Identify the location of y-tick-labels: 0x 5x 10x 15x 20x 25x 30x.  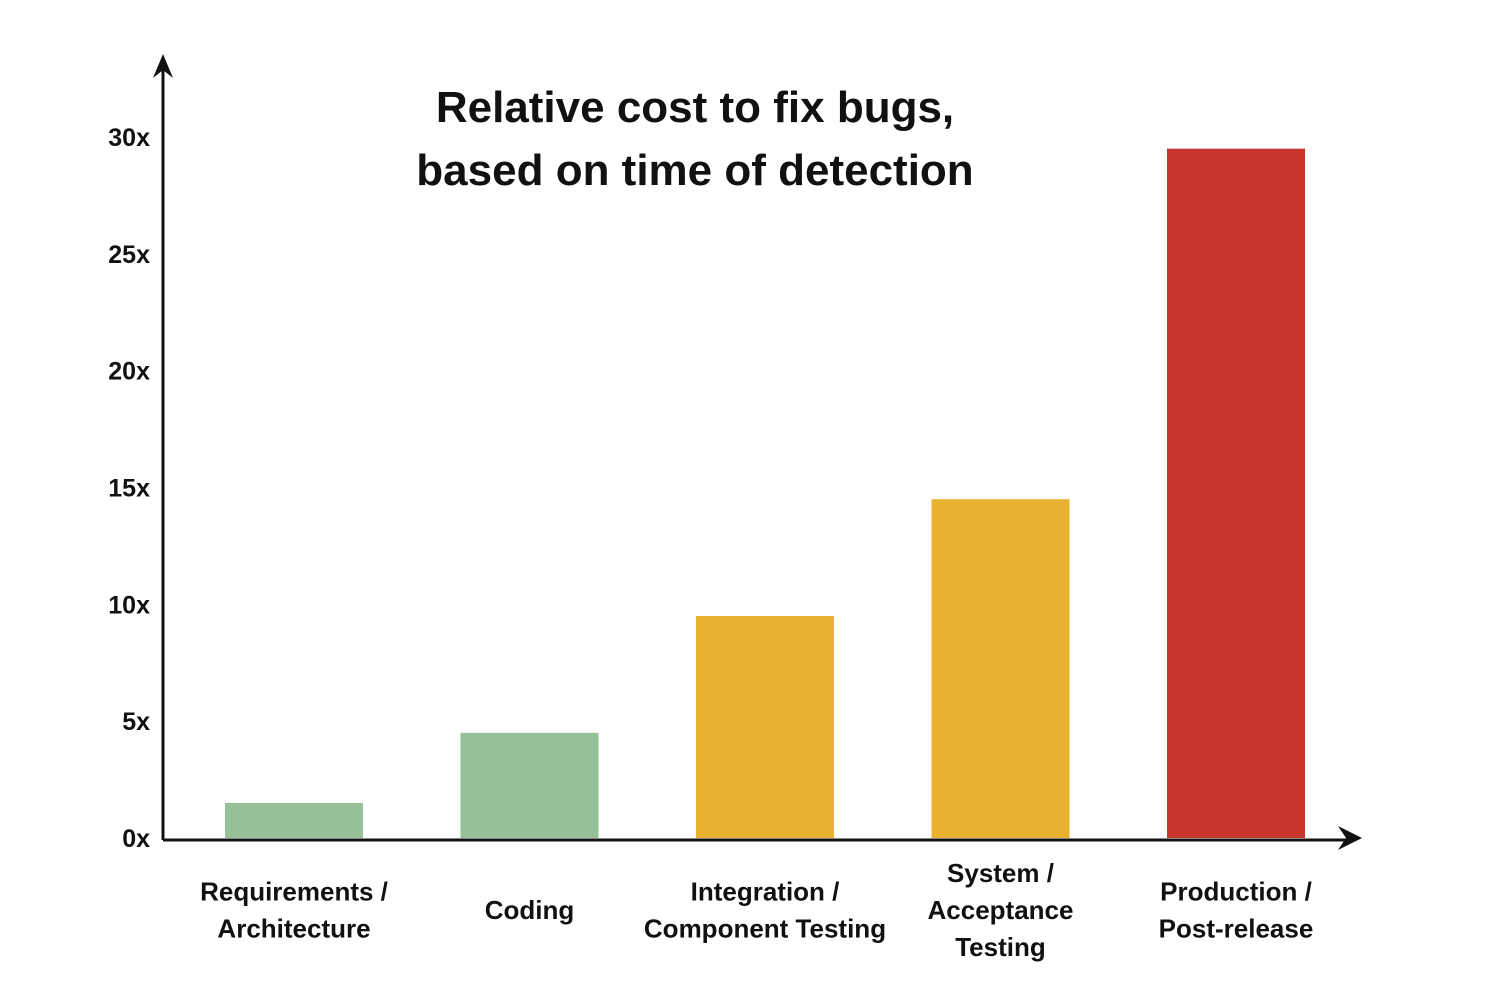
(129, 488).